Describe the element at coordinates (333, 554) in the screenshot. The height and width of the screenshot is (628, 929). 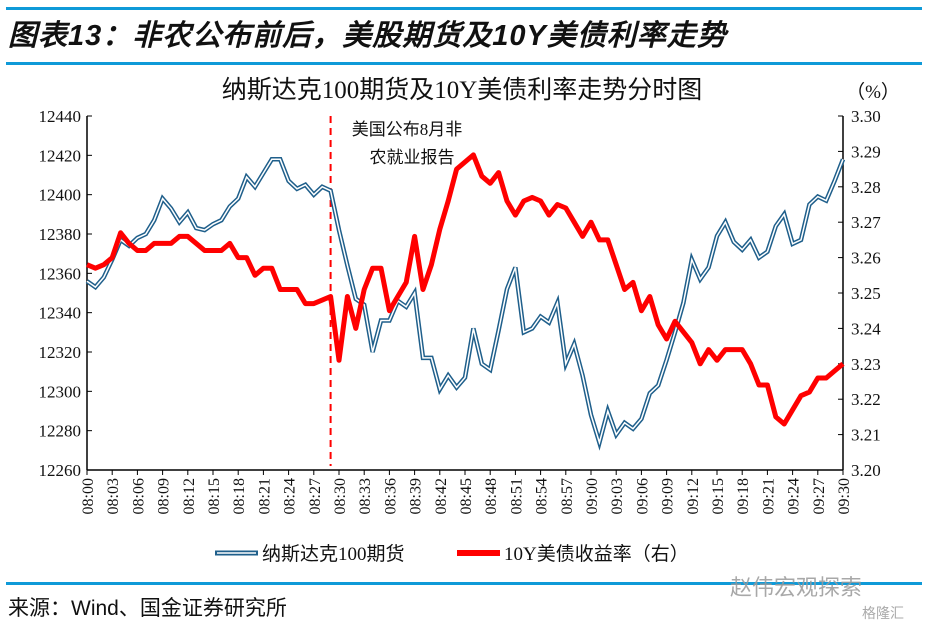
I see `legend-label-nasdaq: 纳斯达克100期货` at that location.